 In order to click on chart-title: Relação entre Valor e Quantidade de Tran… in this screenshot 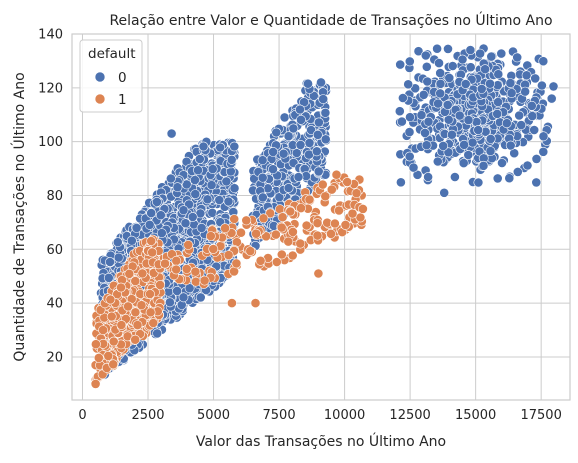, I will do `click(330, 20)`.